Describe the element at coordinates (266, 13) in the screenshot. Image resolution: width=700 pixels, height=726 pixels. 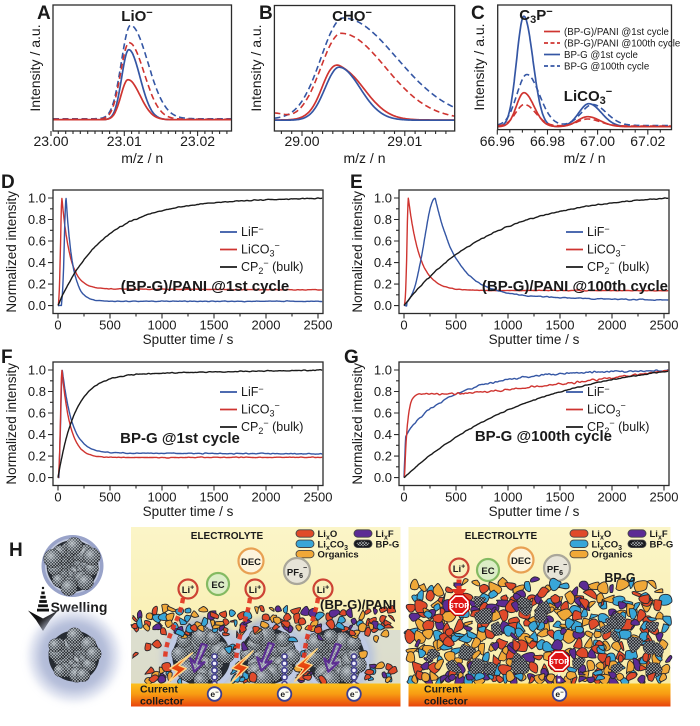
I see `svg-text: B` at that location.